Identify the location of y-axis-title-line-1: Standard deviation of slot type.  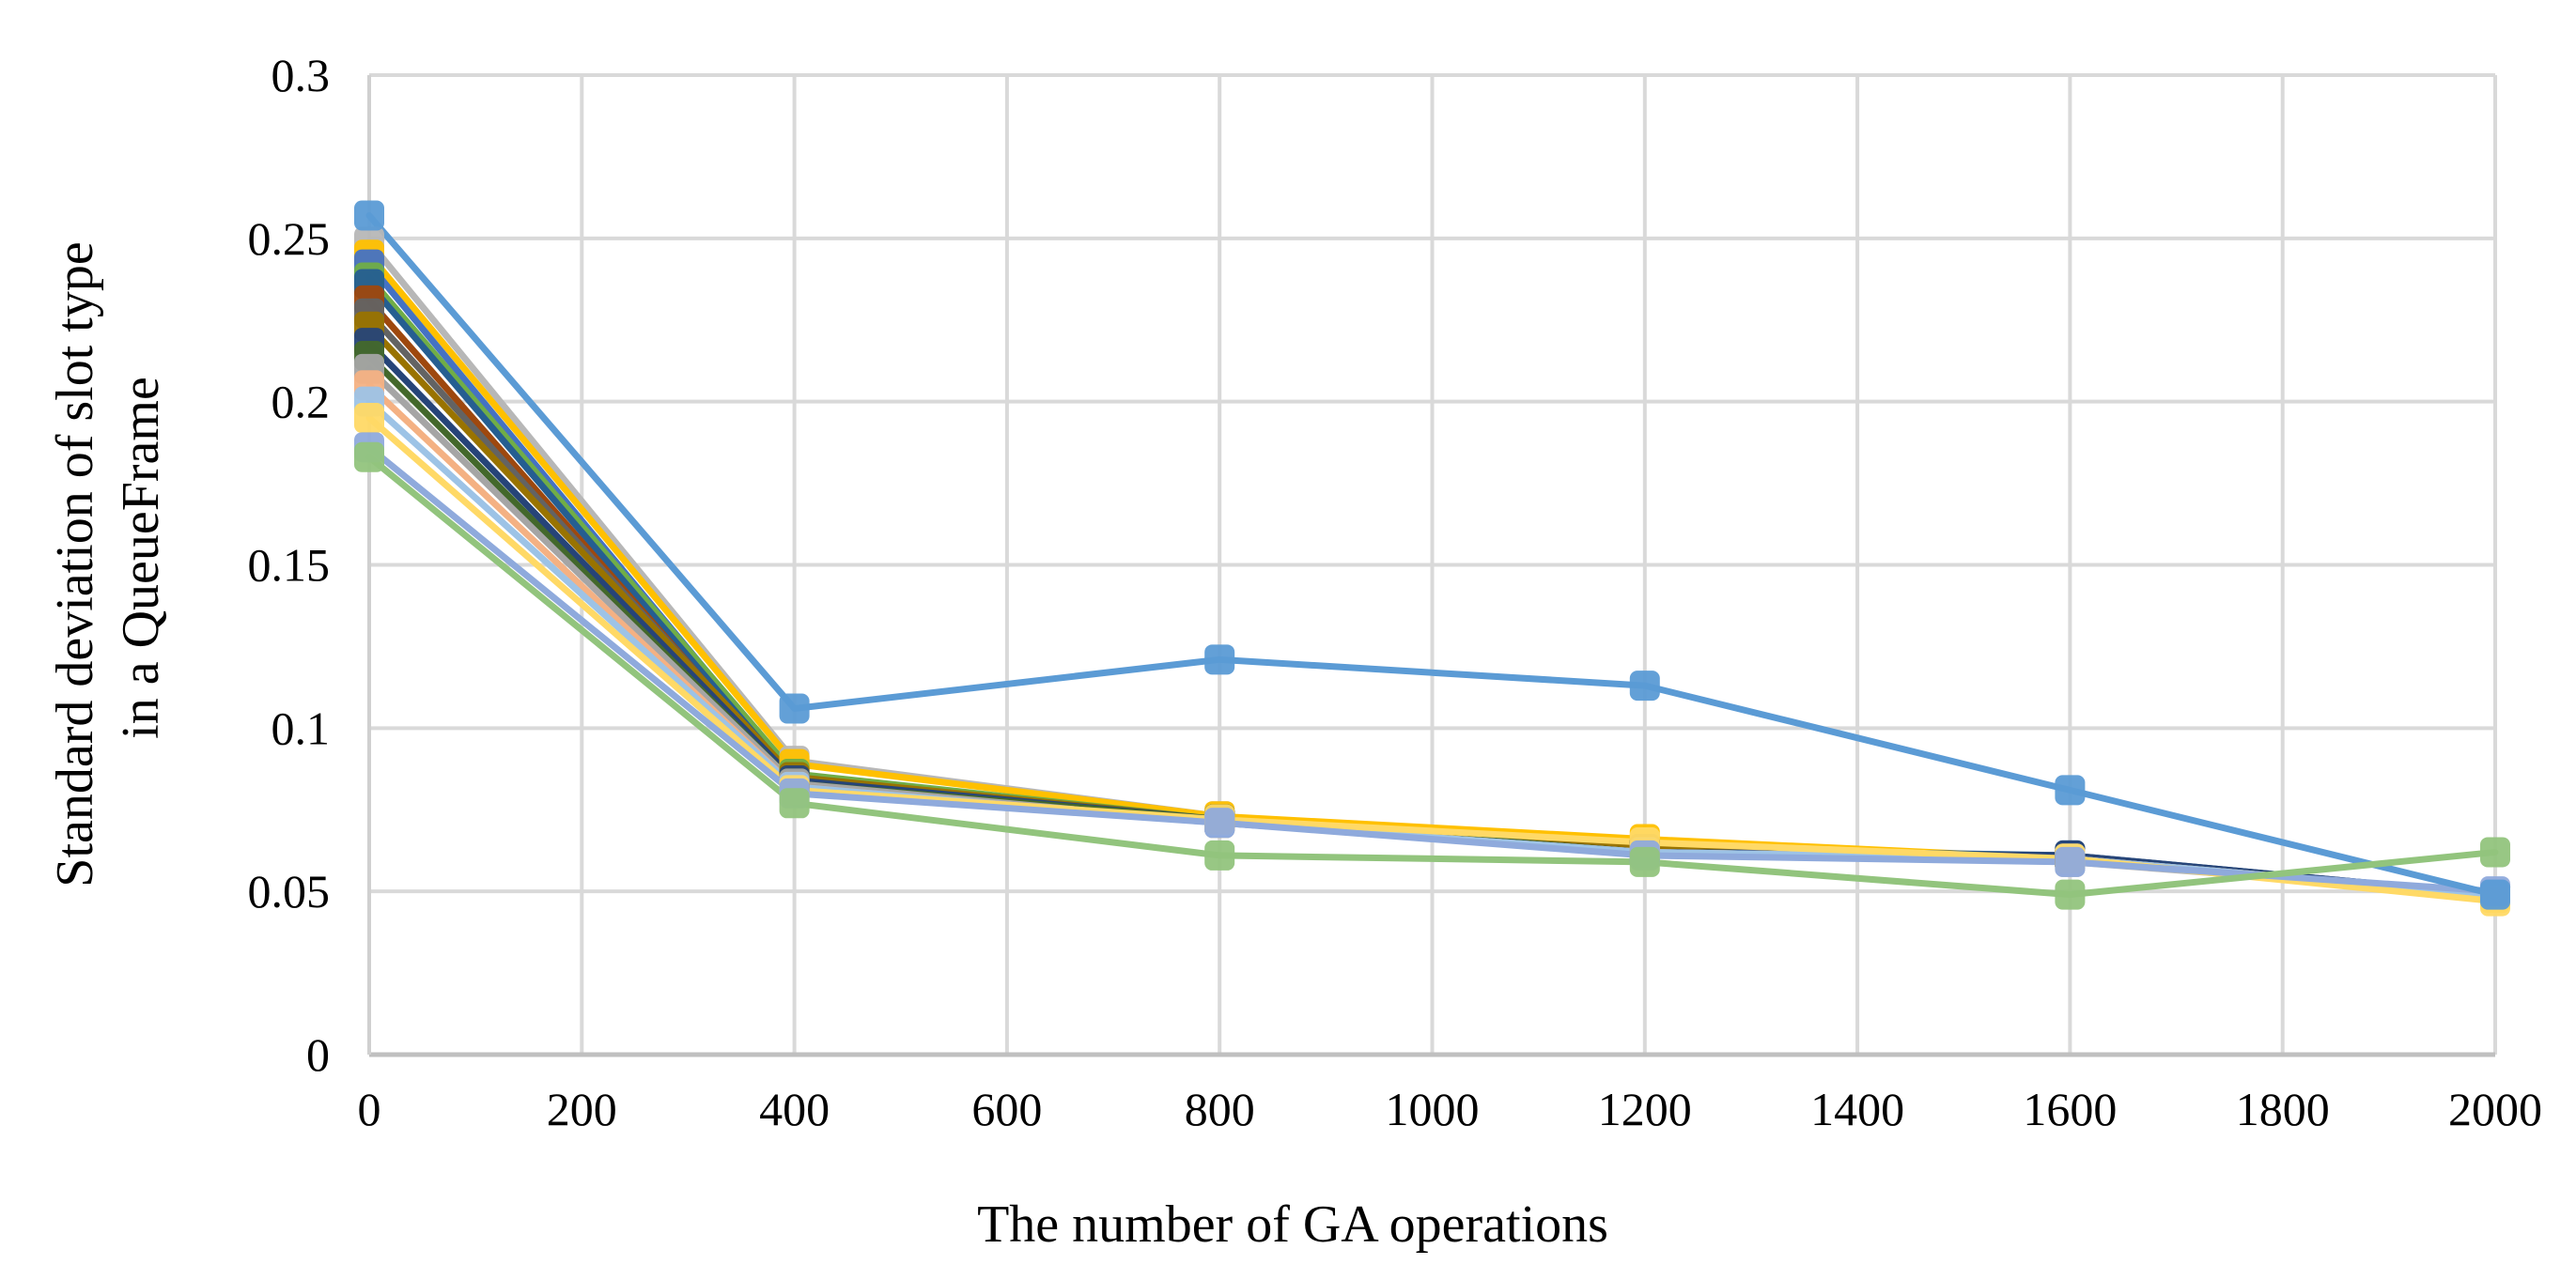
(75, 564).